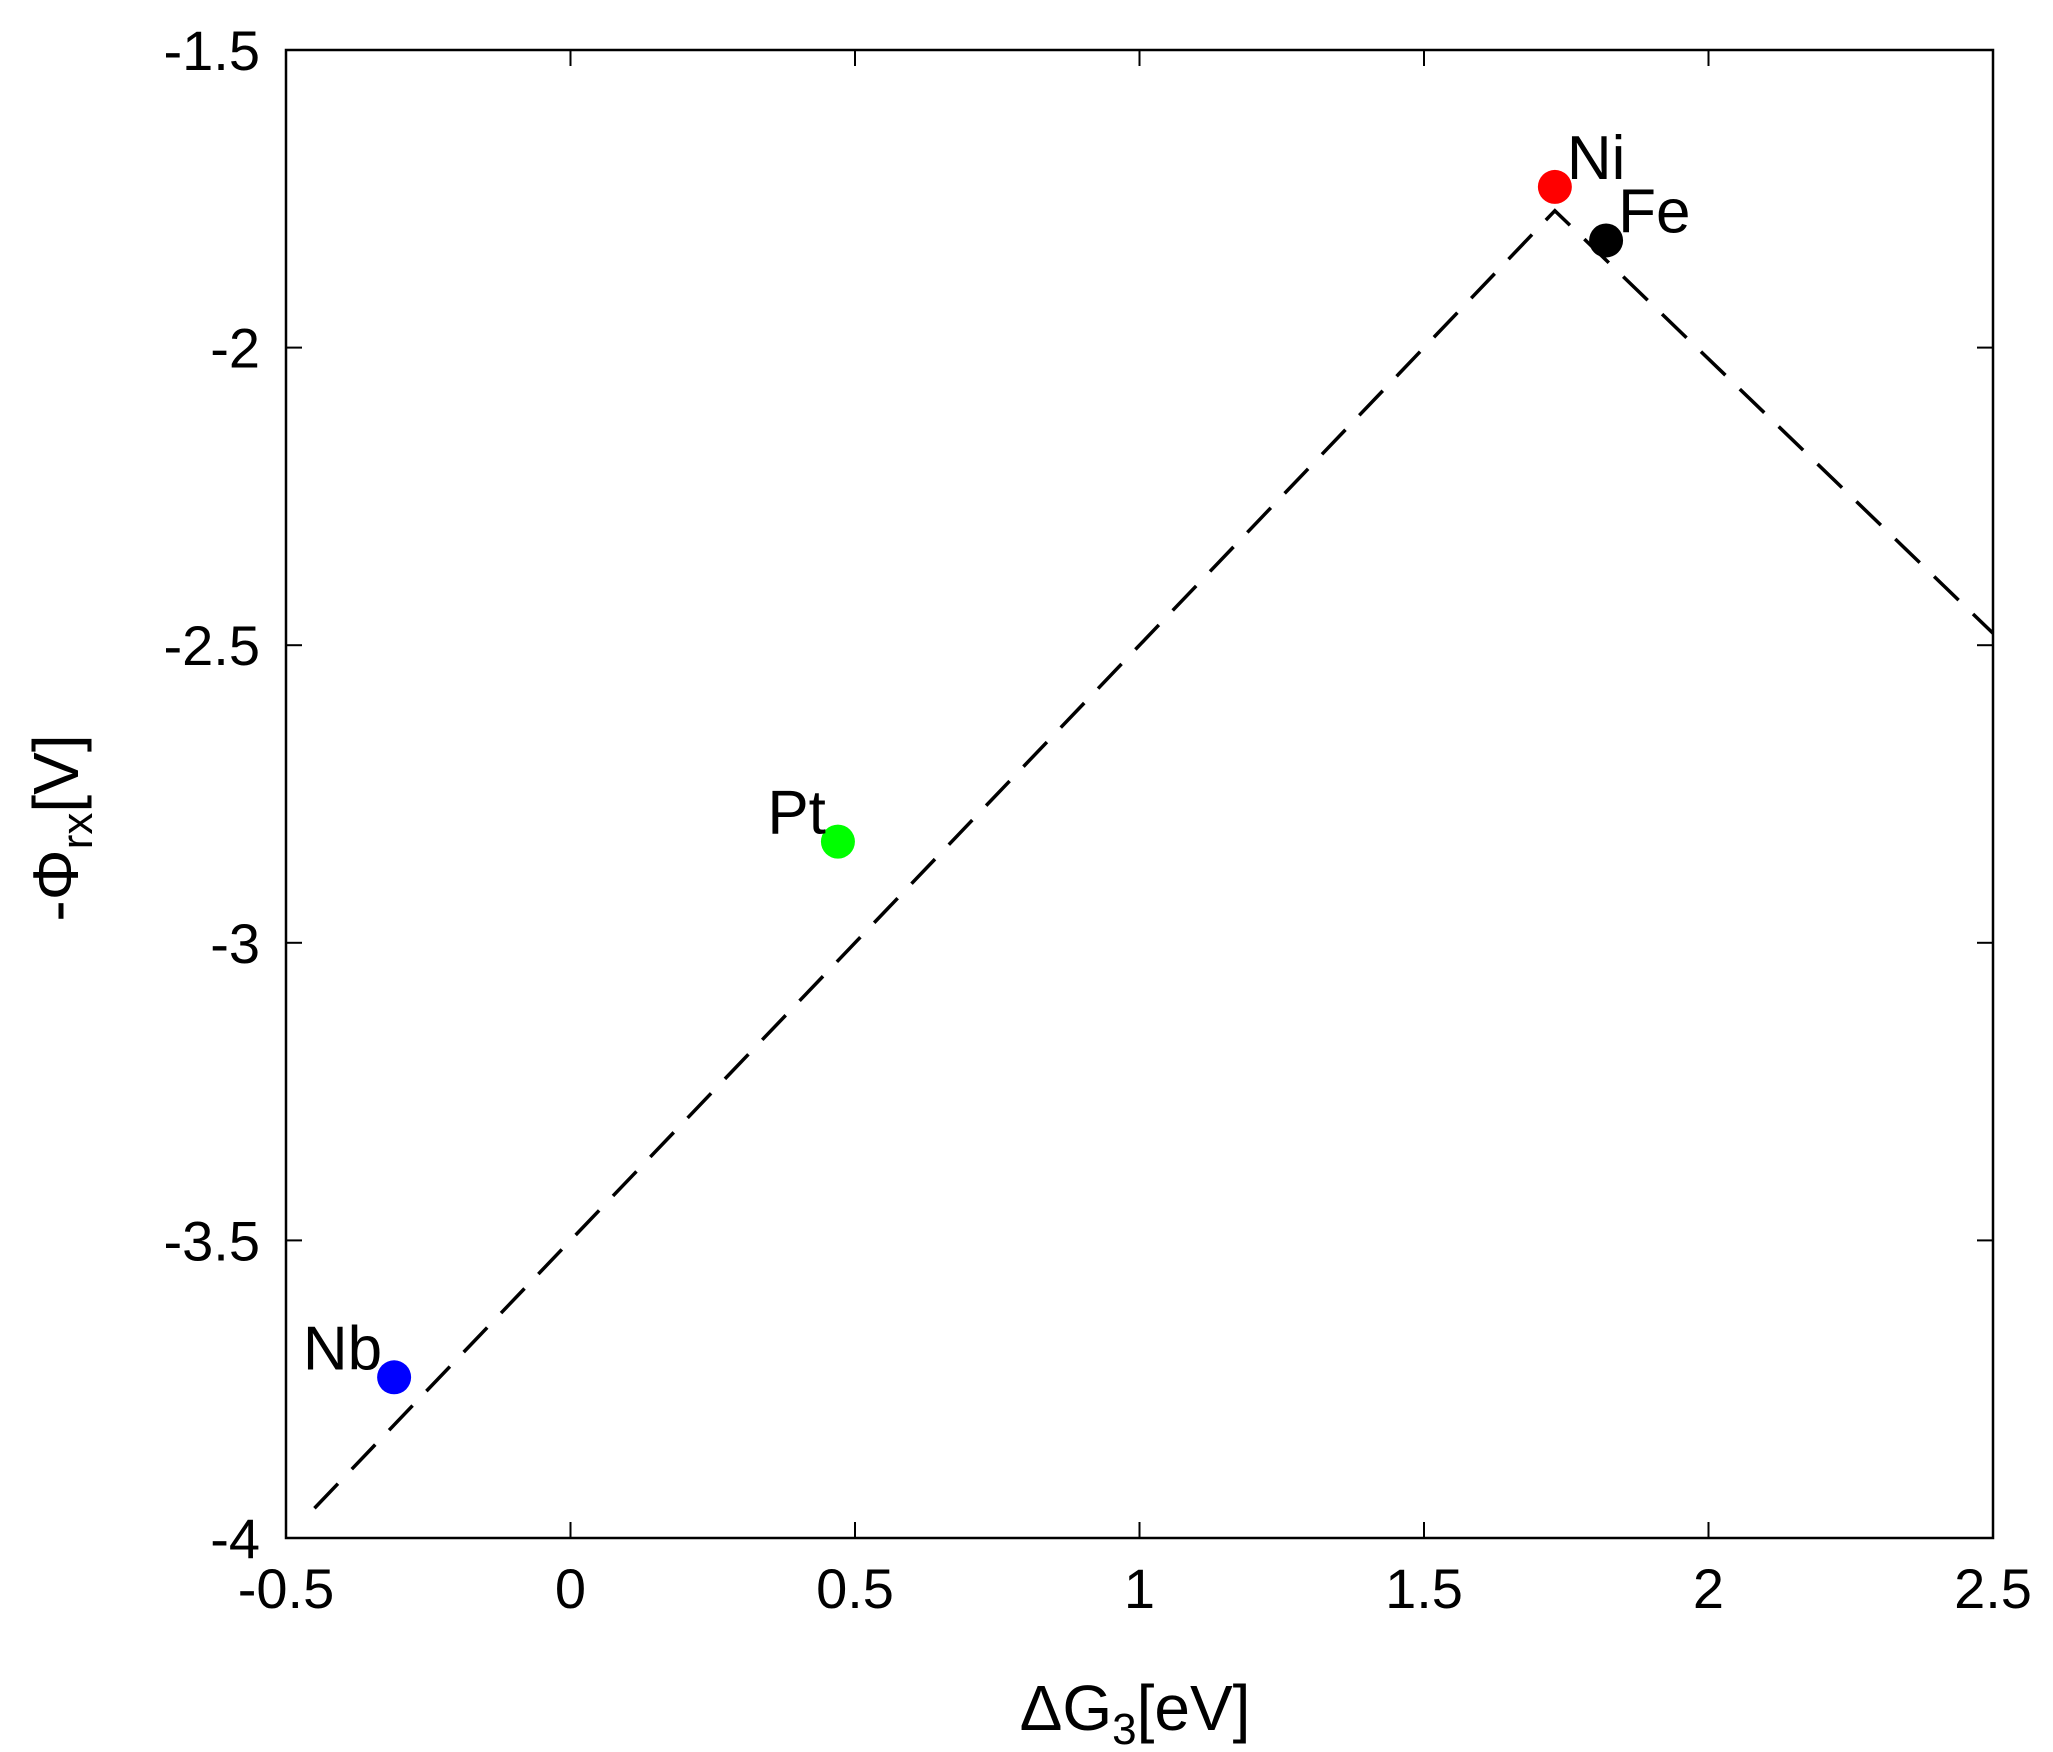 The height and width of the screenshot is (1752, 2053). Describe the element at coordinates (212, 50) in the screenshot. I see `y-tick-label: -1.5` at that location.